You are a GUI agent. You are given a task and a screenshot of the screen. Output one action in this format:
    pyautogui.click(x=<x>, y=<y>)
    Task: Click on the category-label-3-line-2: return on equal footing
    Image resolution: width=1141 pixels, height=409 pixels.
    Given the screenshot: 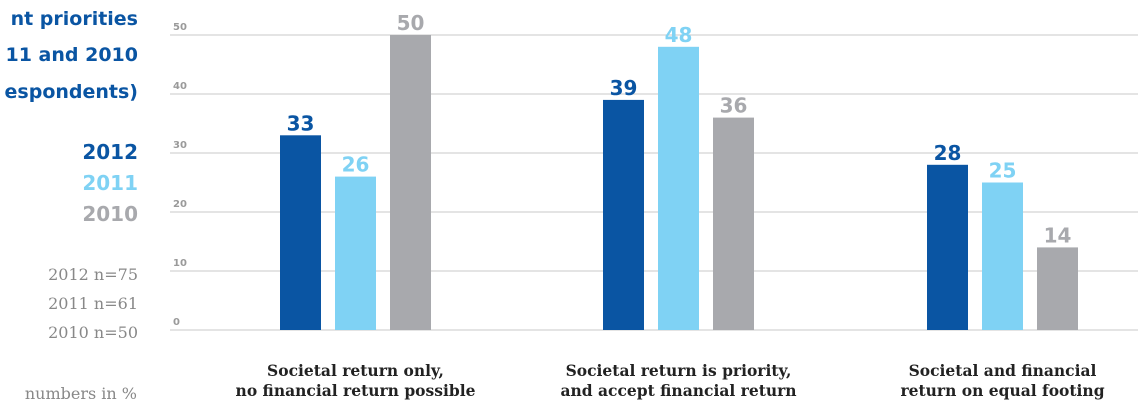 What is the action you would take?
    pyautogui.click(x=1002, y=390)
    